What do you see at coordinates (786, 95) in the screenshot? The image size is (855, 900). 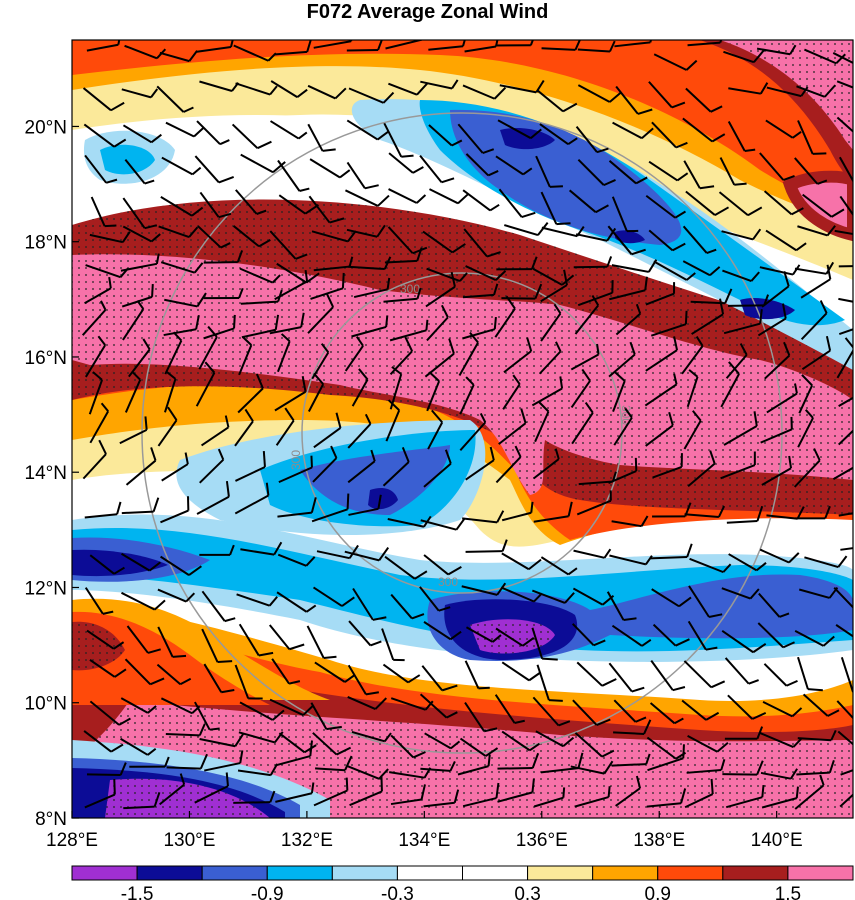 I see `north-pink-dots` at bounding box center [786, 95].